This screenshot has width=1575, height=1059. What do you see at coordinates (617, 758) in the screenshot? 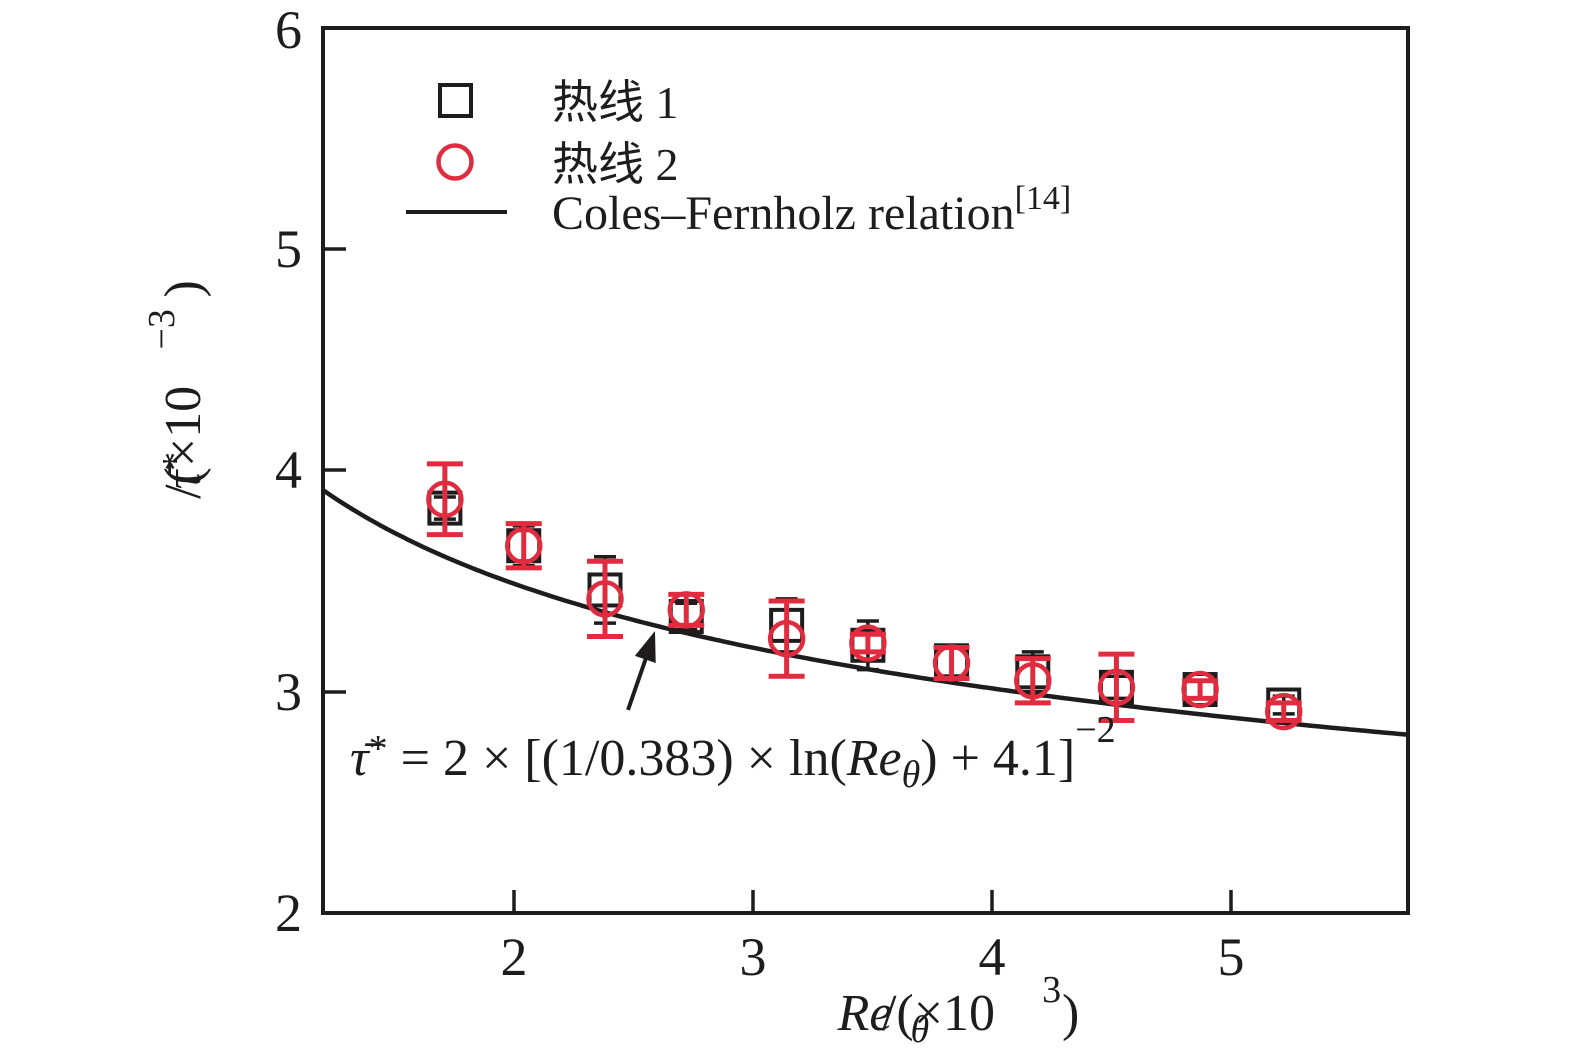
I see `annotation-mid: = 2 × [(1/0.383) × ln(` at bounding box center [617, 758].